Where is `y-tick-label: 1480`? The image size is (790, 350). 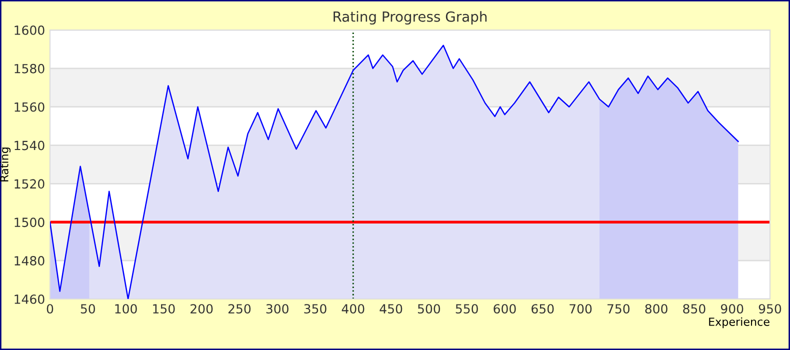
y-tick-label: 1480 is located at coordinates (29, 261).